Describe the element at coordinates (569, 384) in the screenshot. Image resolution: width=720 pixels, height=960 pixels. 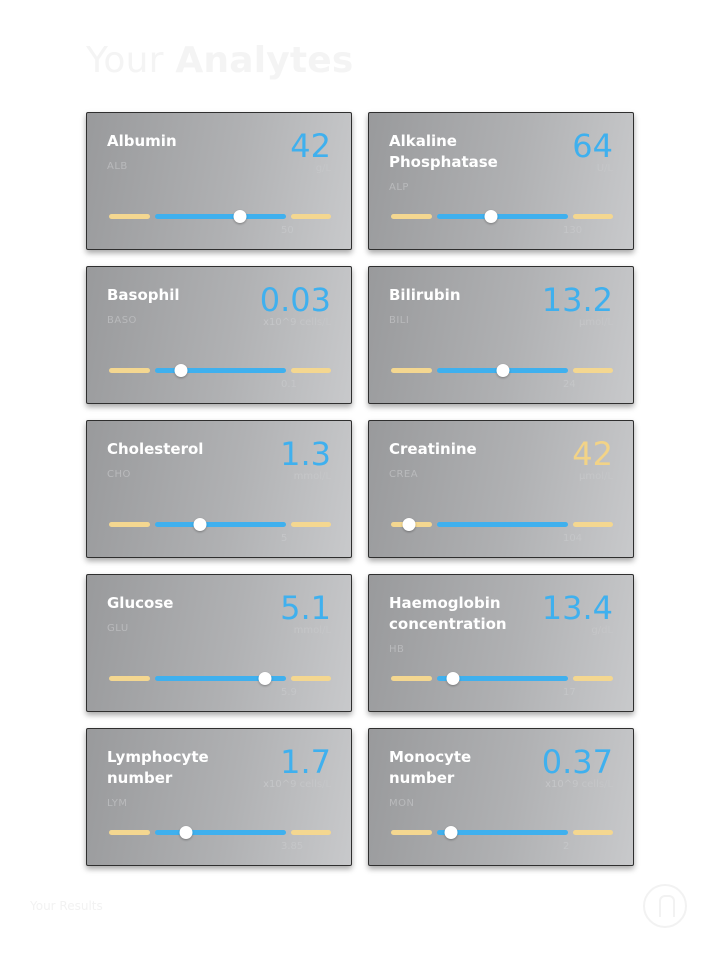
I see `range-max-label: 24` at that location.